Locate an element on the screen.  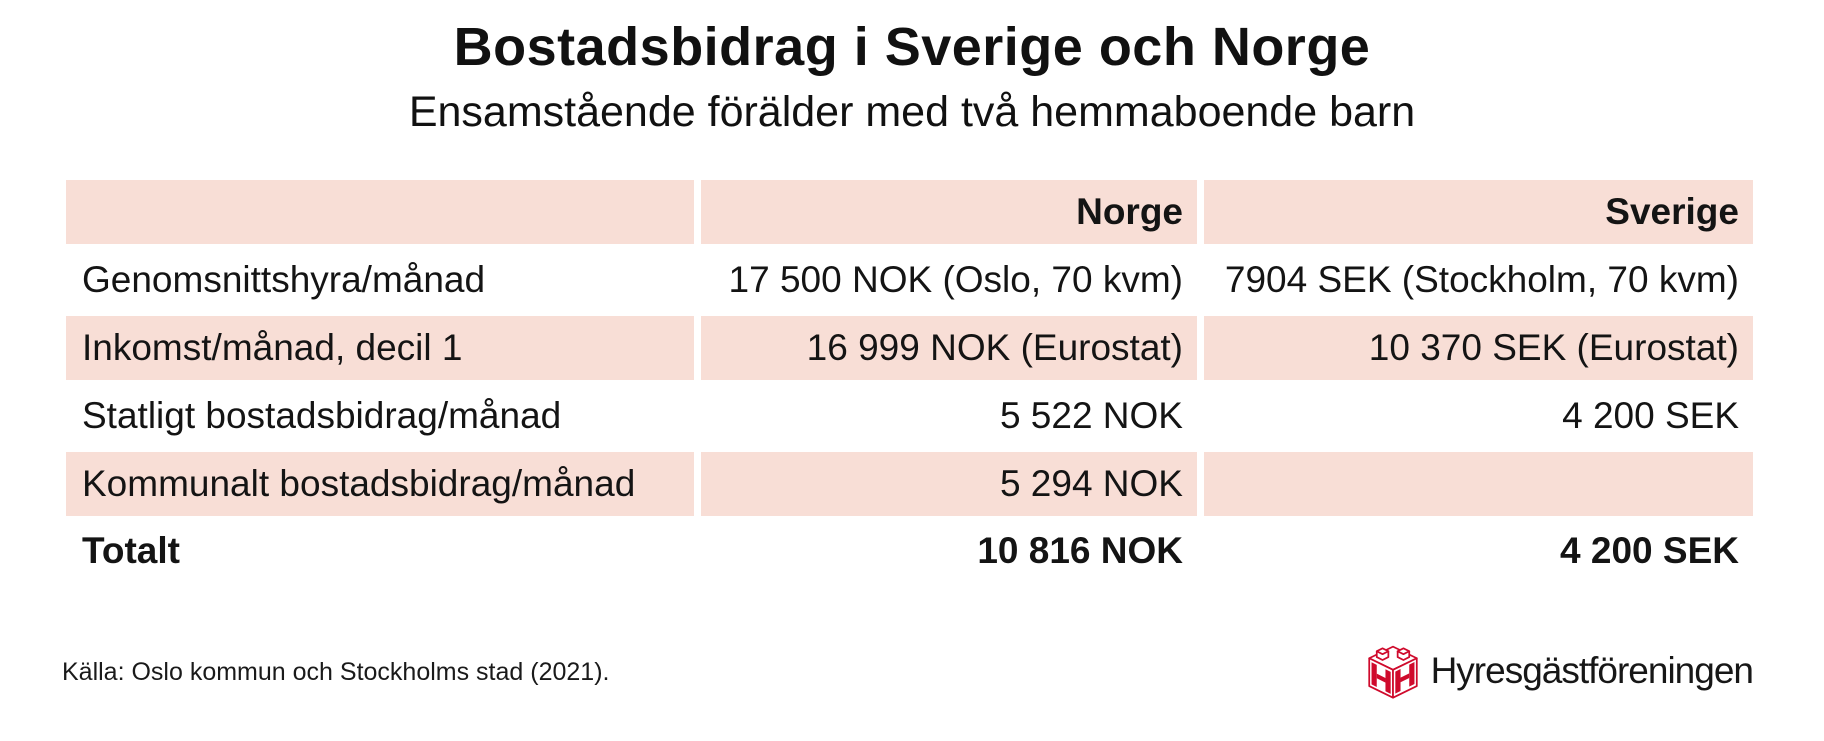
row-value-inkomst-norge: 16 999 NOK (Eurostat) is located at coordinates (949, 348).